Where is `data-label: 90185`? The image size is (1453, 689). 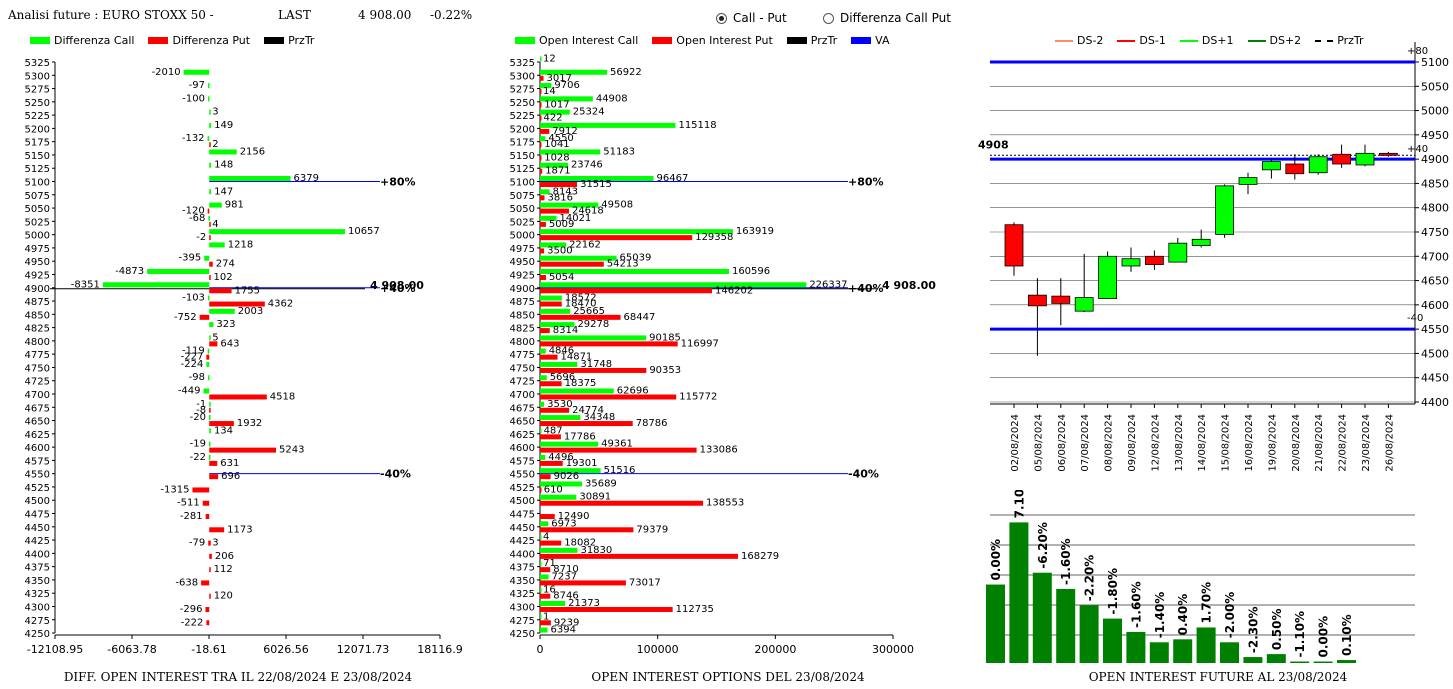 data-label: 90185 is located at coordinates (665, 337).